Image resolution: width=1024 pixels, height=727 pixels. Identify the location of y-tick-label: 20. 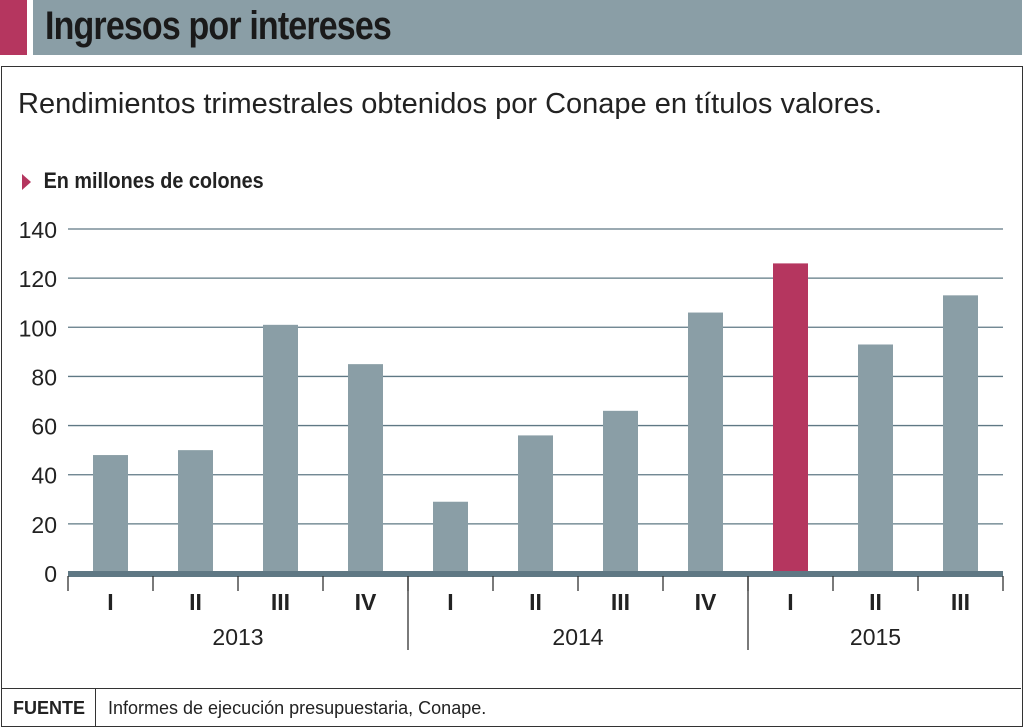
(44, 525).